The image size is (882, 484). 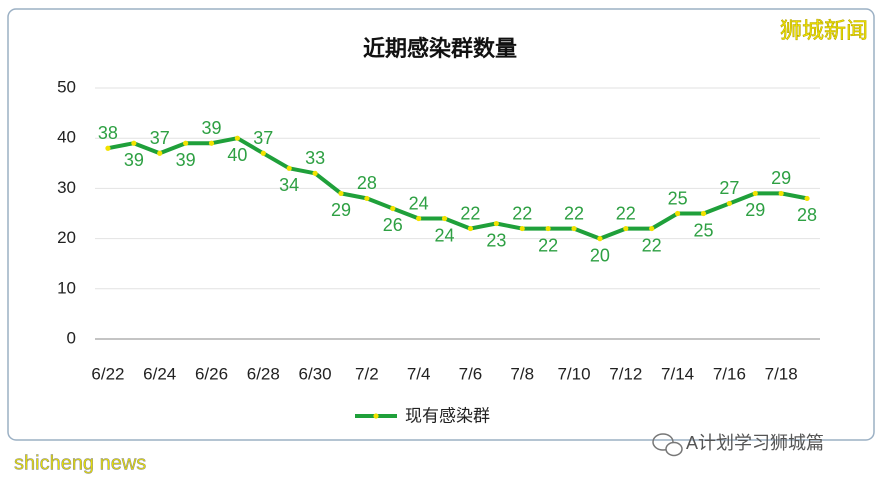 What do you see at coordinates (824, 30) in the screenshot?
I see `watermark: 狮城新闻` at bounding box center [824, 30].